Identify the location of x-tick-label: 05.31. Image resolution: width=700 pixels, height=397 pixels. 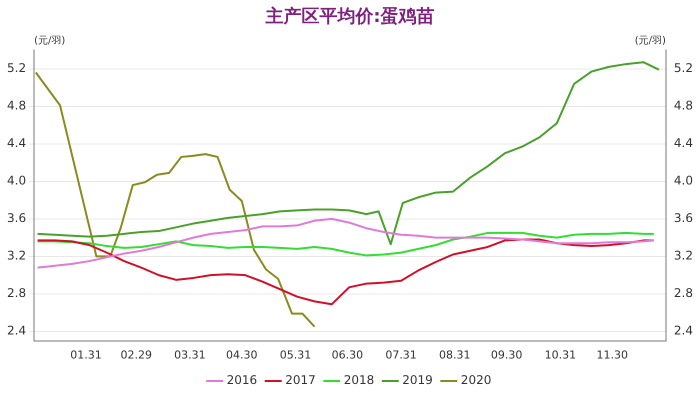
(296, 355).